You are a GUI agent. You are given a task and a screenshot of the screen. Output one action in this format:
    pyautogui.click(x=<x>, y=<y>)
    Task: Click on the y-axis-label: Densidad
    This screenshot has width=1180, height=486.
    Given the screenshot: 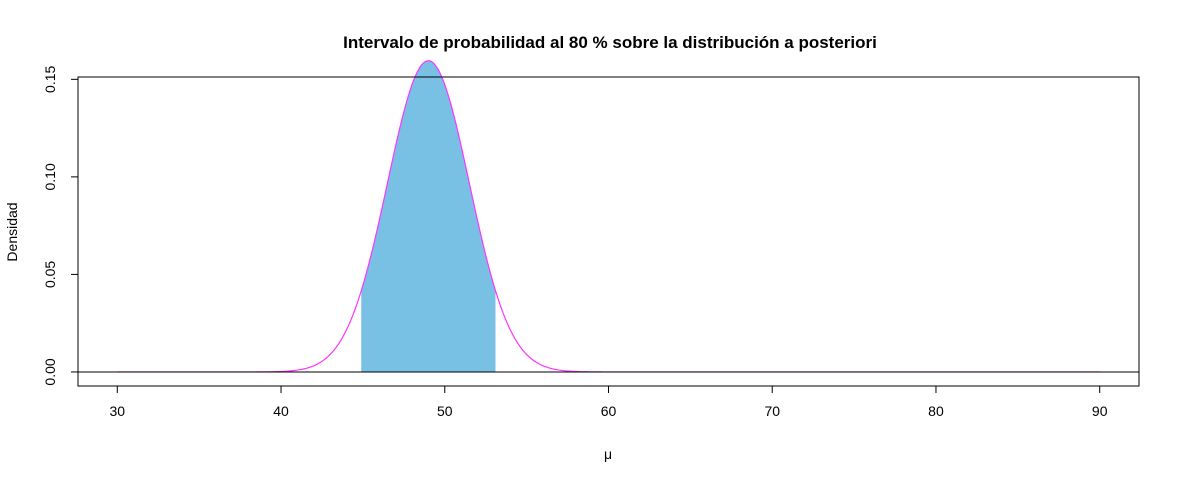 What is the action you would take?
    pyautogui.click(x=12, y=231)
    